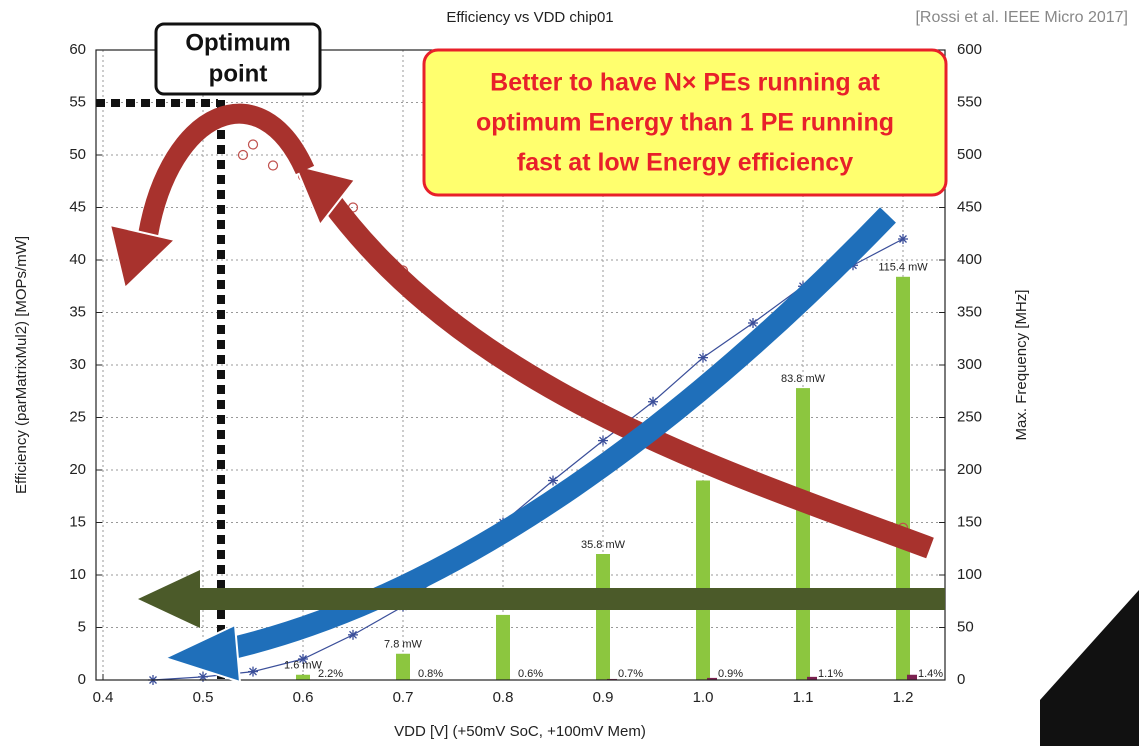 The image size is (1139, 746). I want to click on optimum-box, so click(238, 59).